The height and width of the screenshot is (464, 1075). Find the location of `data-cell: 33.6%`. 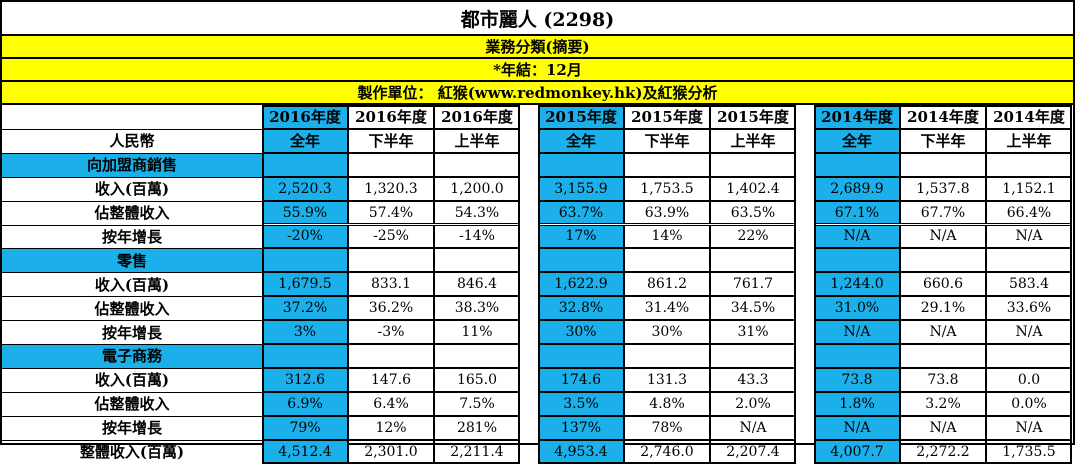

data-cell: 33.6% is located at coordinates (1029, 308).